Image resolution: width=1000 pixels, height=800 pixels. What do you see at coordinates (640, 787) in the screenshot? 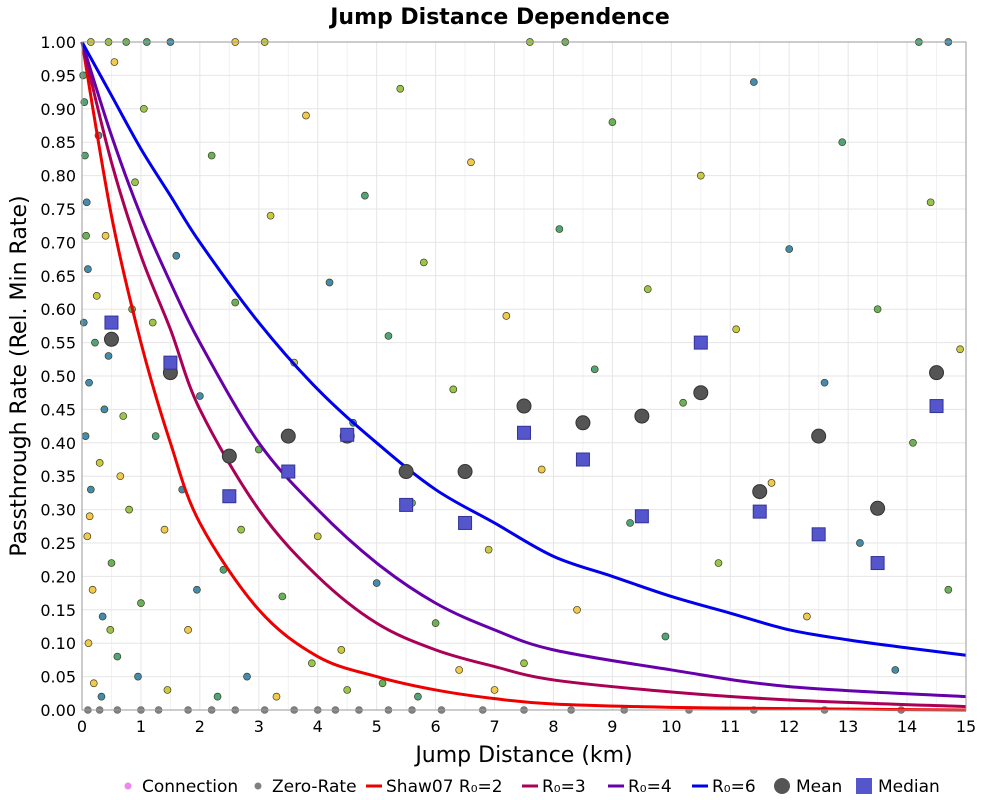
I see `legend-item: R₀=4` at bounding box center [640, 787].